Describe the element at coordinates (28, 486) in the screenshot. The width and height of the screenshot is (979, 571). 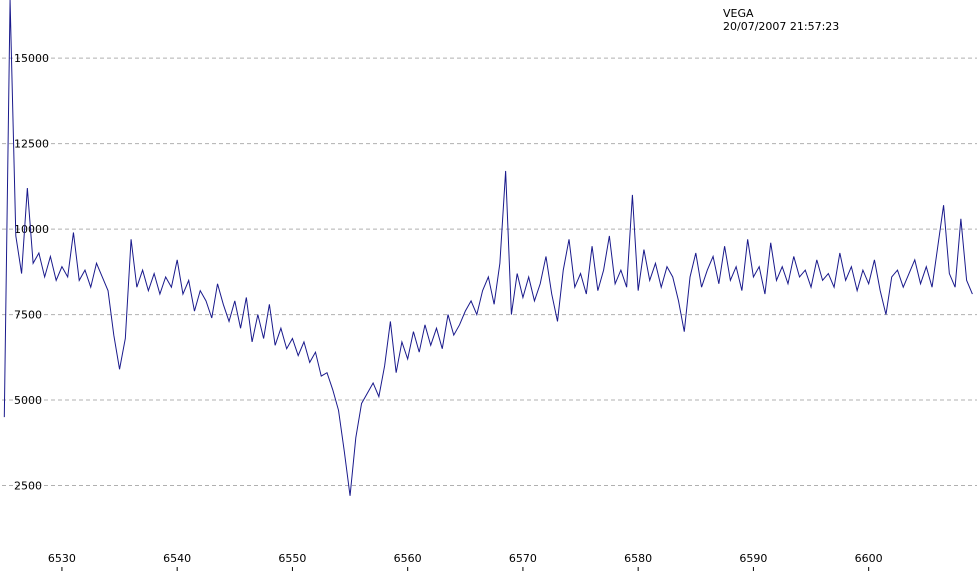
I see `y-tick-label: 2500` at that location.